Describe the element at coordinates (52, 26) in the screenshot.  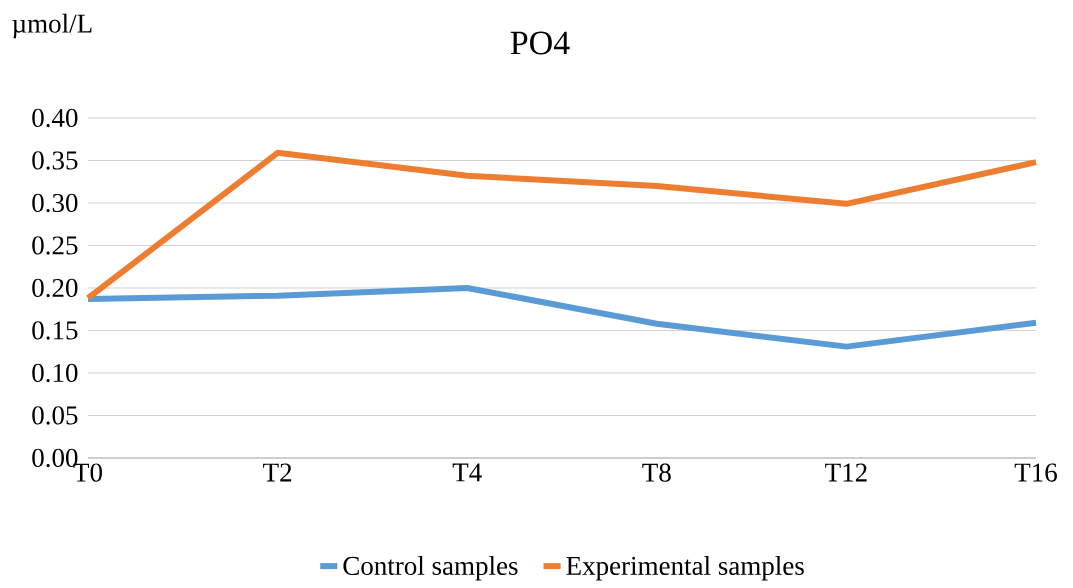
I see `y-axis-title: µmol/L` at that location.